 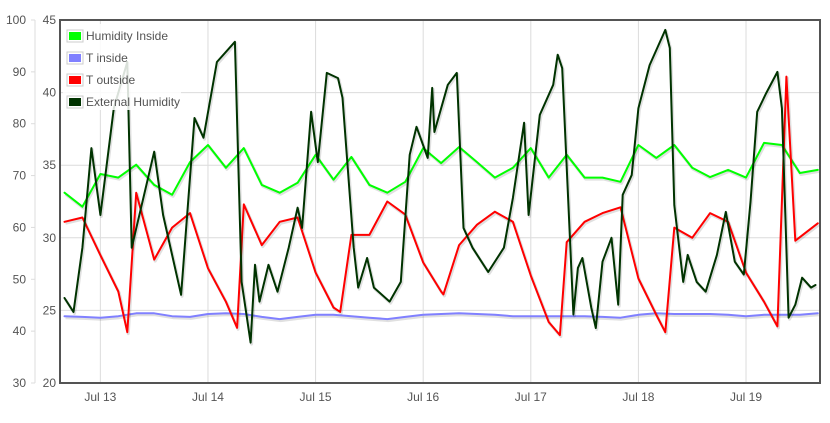 What do you see at coordinates (133, 102) in the screenshot?
I see `legend-label-external-humidity: External Humidity` at bounding box center [133, 102].